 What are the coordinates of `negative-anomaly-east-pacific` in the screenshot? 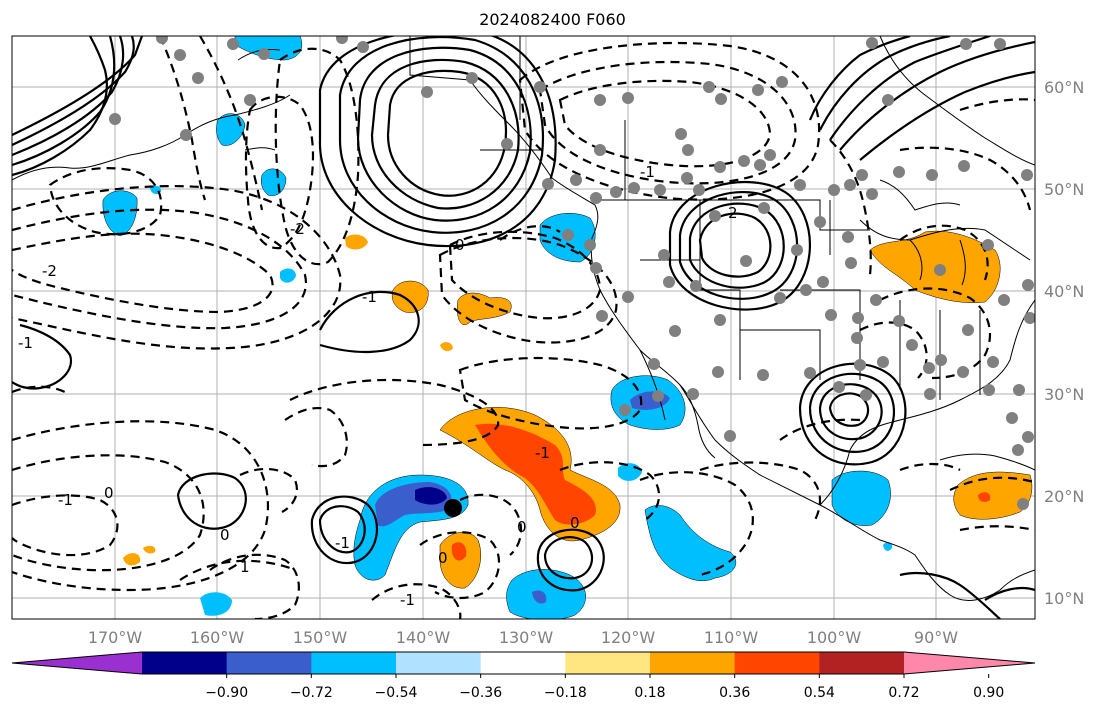 It's located at (690, 543).